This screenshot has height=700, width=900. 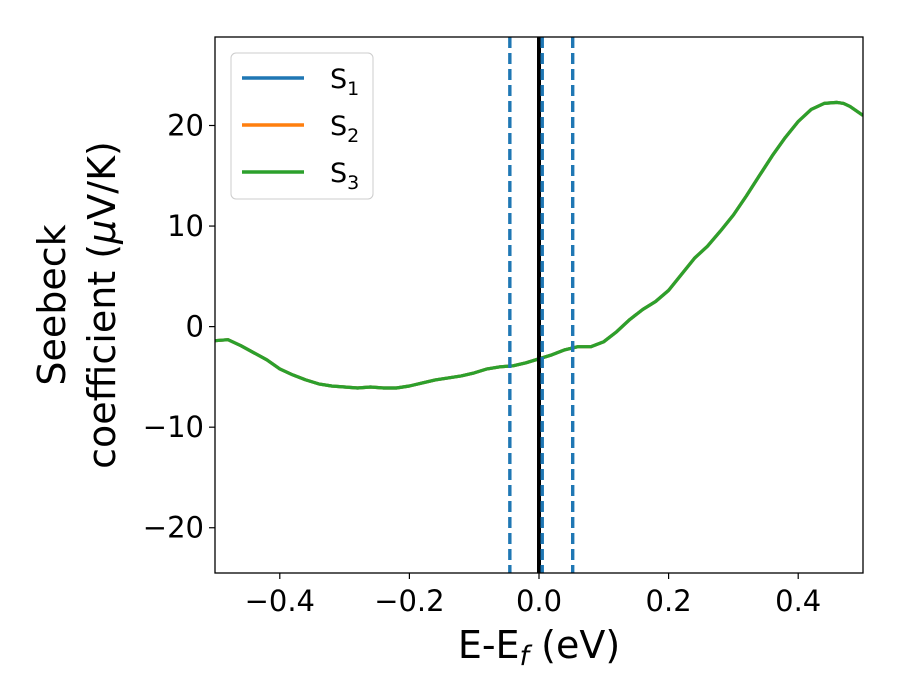 I want to click on x-tick-label: 0.4, so click(x=798, y=601).